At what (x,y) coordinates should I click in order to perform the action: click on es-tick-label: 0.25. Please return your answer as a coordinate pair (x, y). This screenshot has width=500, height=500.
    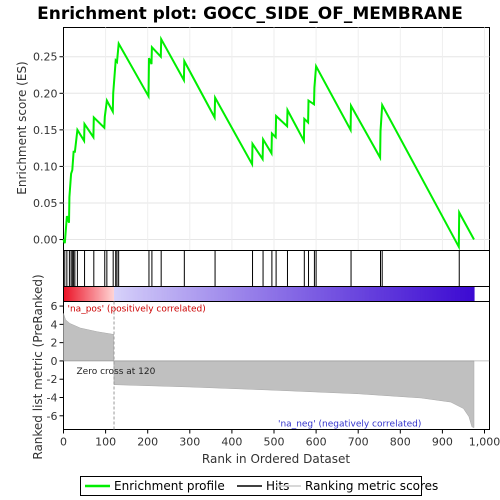
    Looking at the image, I should click on (45, 57).